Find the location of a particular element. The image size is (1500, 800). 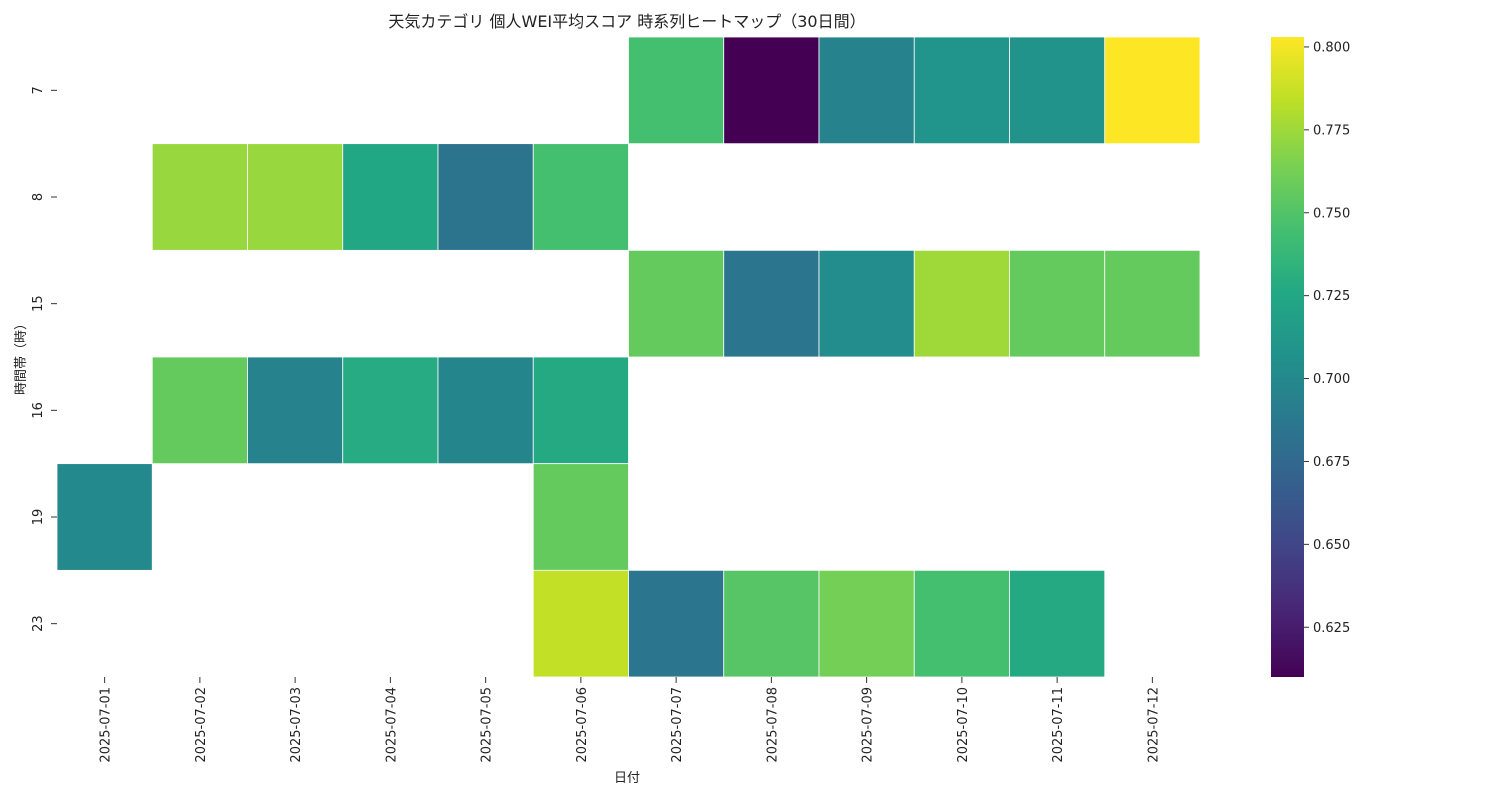

x-tick-label: 2025-07-07 is located at coordinates (677, 725).